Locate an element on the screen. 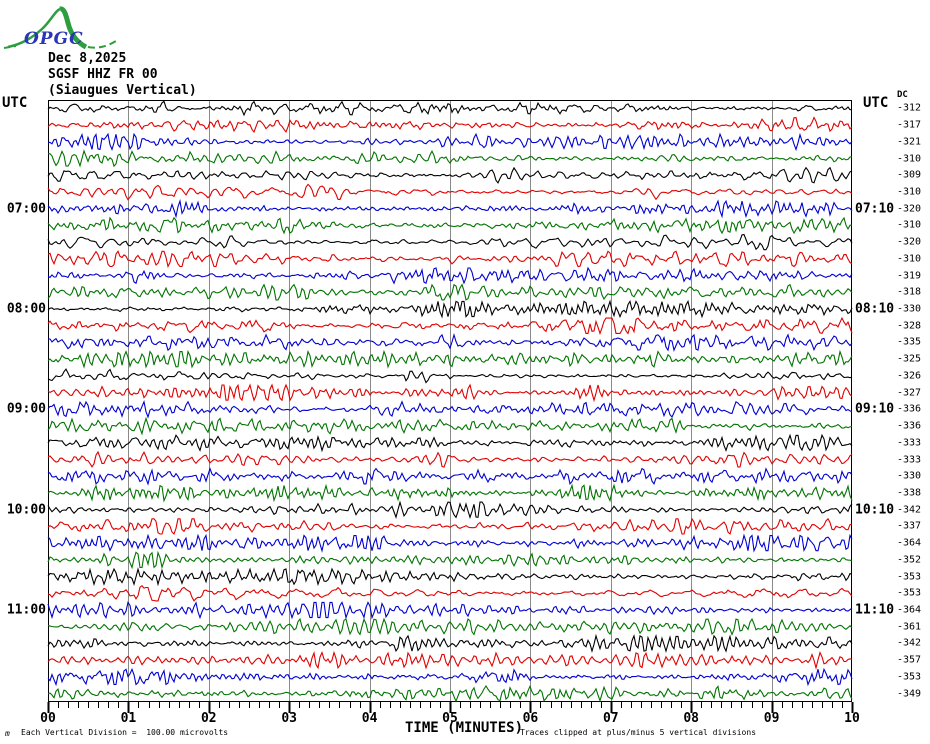 This screenshot has width=930, height=744. right-axis-title: UTC is located at coordinates (876, 103).